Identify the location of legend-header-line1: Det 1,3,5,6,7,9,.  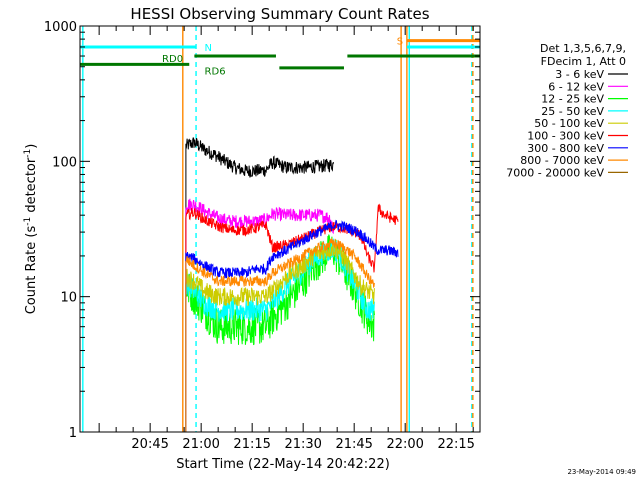
(583, 48).